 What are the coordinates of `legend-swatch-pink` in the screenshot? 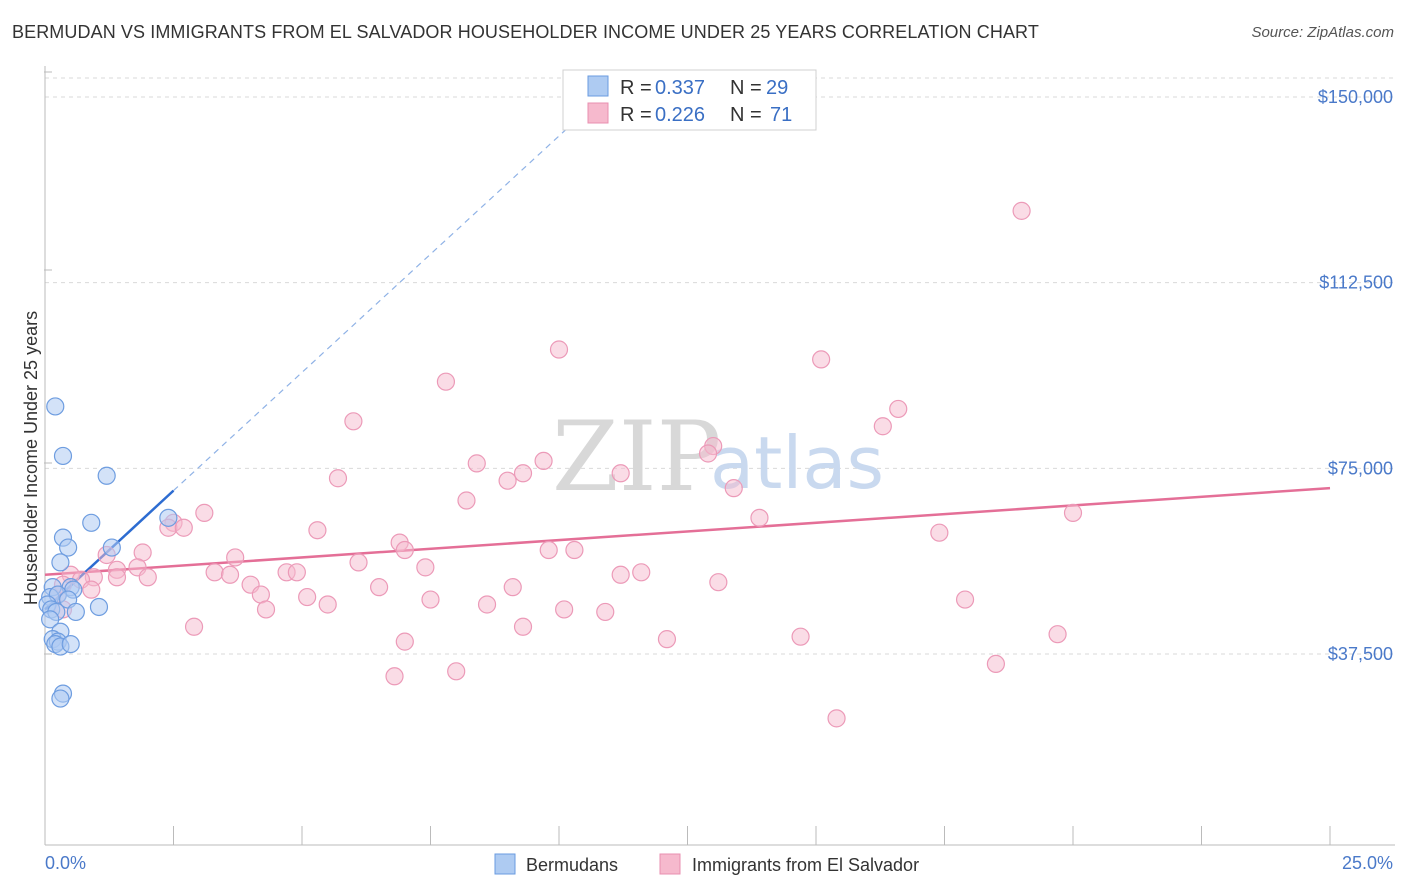 It's located at (598, 113).